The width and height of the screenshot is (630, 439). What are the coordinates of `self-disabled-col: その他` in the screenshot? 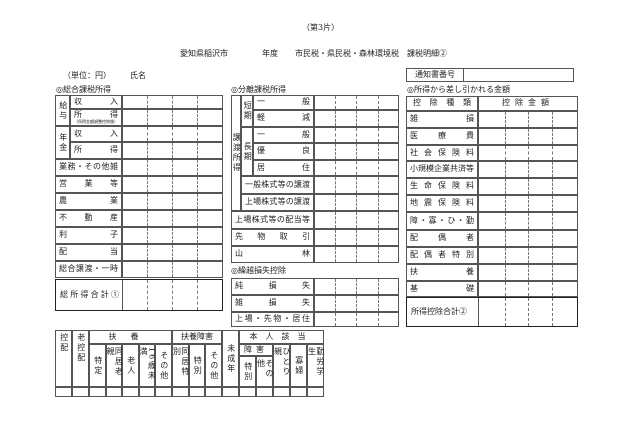 It's located at (265, 371).